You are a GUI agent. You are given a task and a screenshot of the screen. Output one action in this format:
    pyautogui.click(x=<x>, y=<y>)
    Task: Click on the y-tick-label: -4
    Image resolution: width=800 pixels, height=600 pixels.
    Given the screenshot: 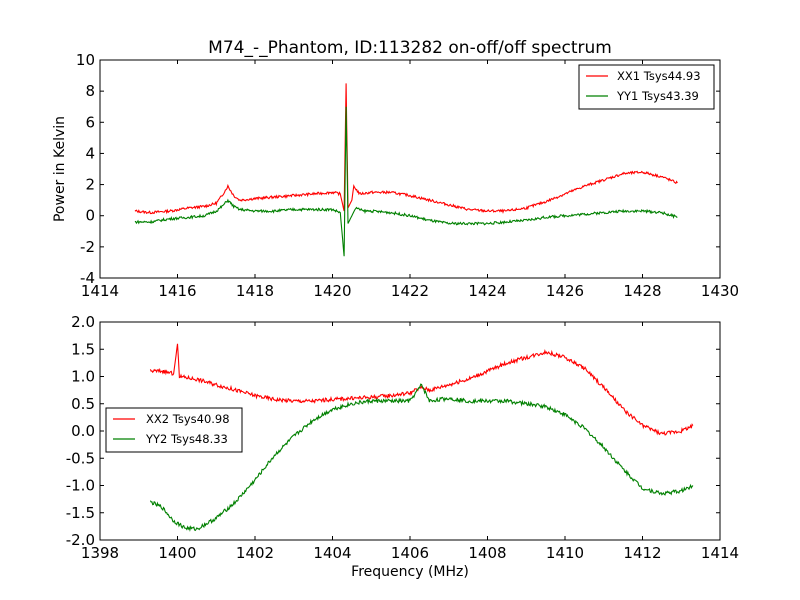 What is the action you would take?
    pyautogui.click(x=87, y=278)
    